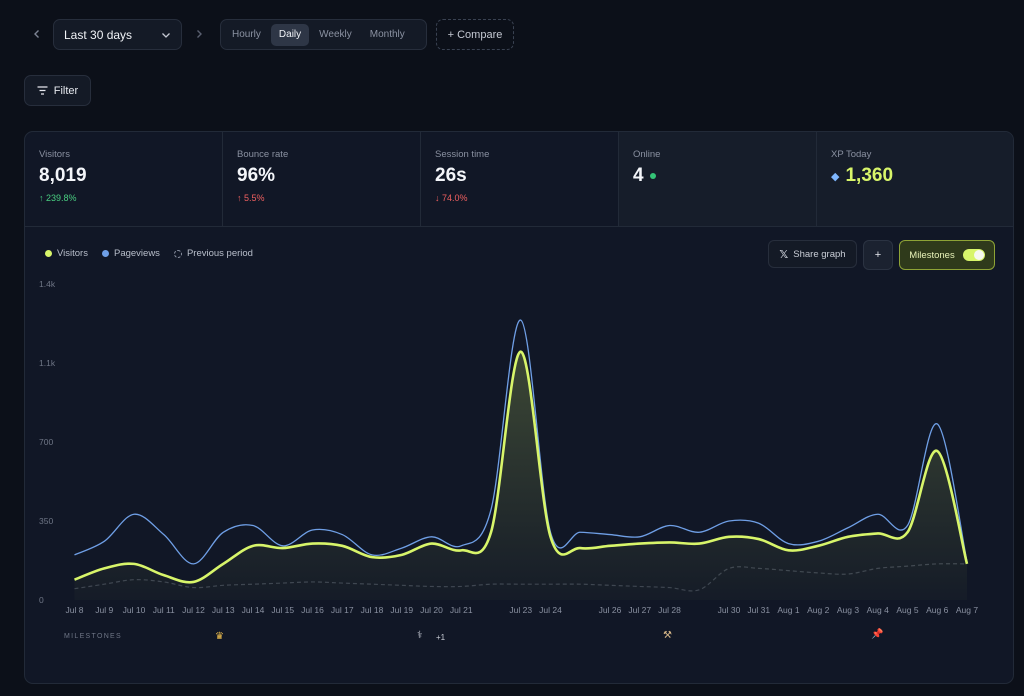 Image resolution: width=1024 pixels, height=696 pixels. Describe the element at coordinates (134, 610) in the screenshot. I see `x-tick-label: Jul 10` at that location.